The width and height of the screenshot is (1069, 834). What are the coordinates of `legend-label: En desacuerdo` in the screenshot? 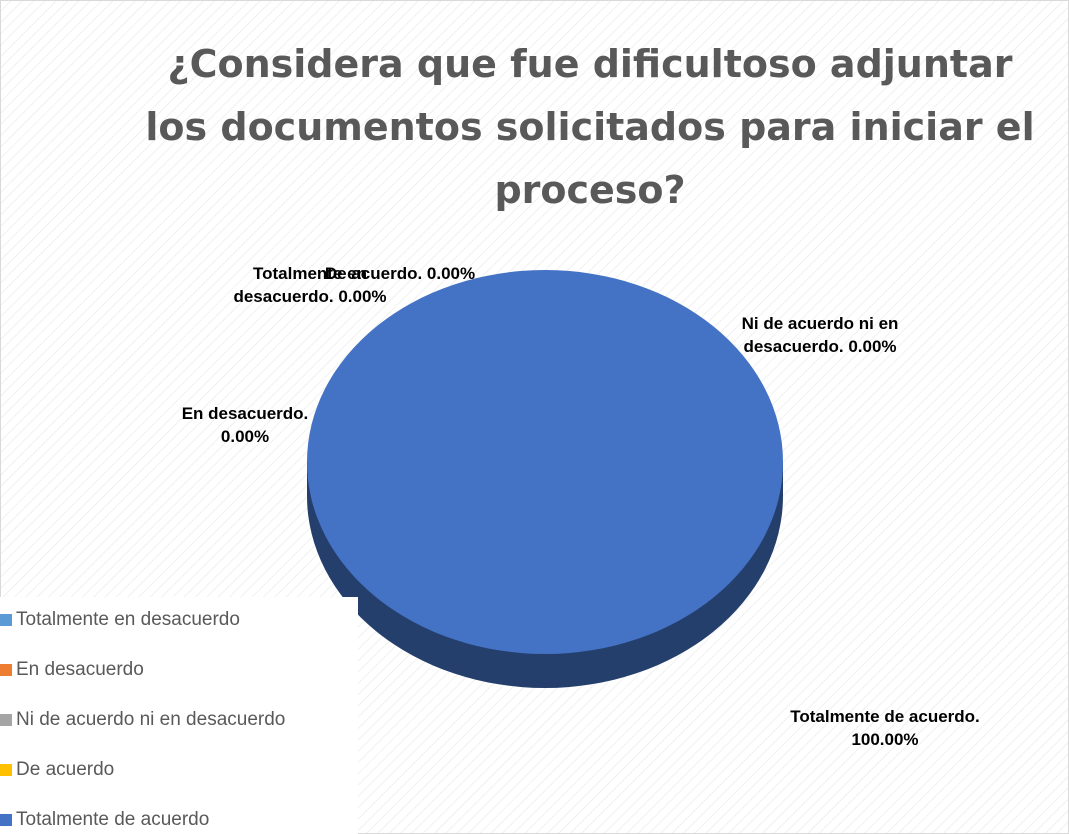 It's located at (80, 669).